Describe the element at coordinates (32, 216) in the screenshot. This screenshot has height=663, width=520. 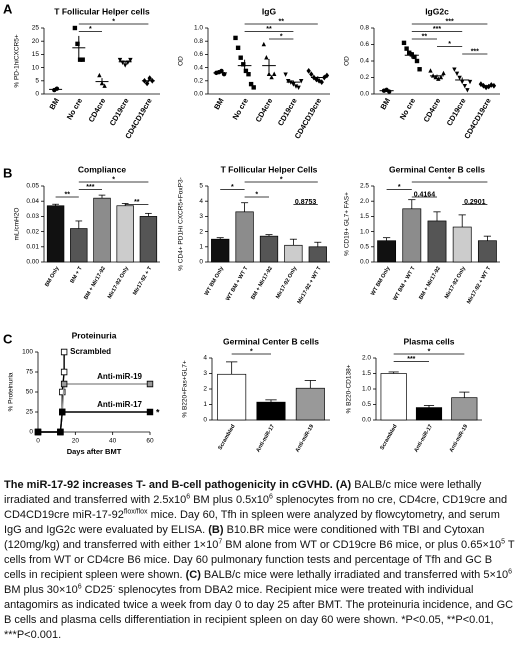
I see `y-tick-label: 0.03` at that location.